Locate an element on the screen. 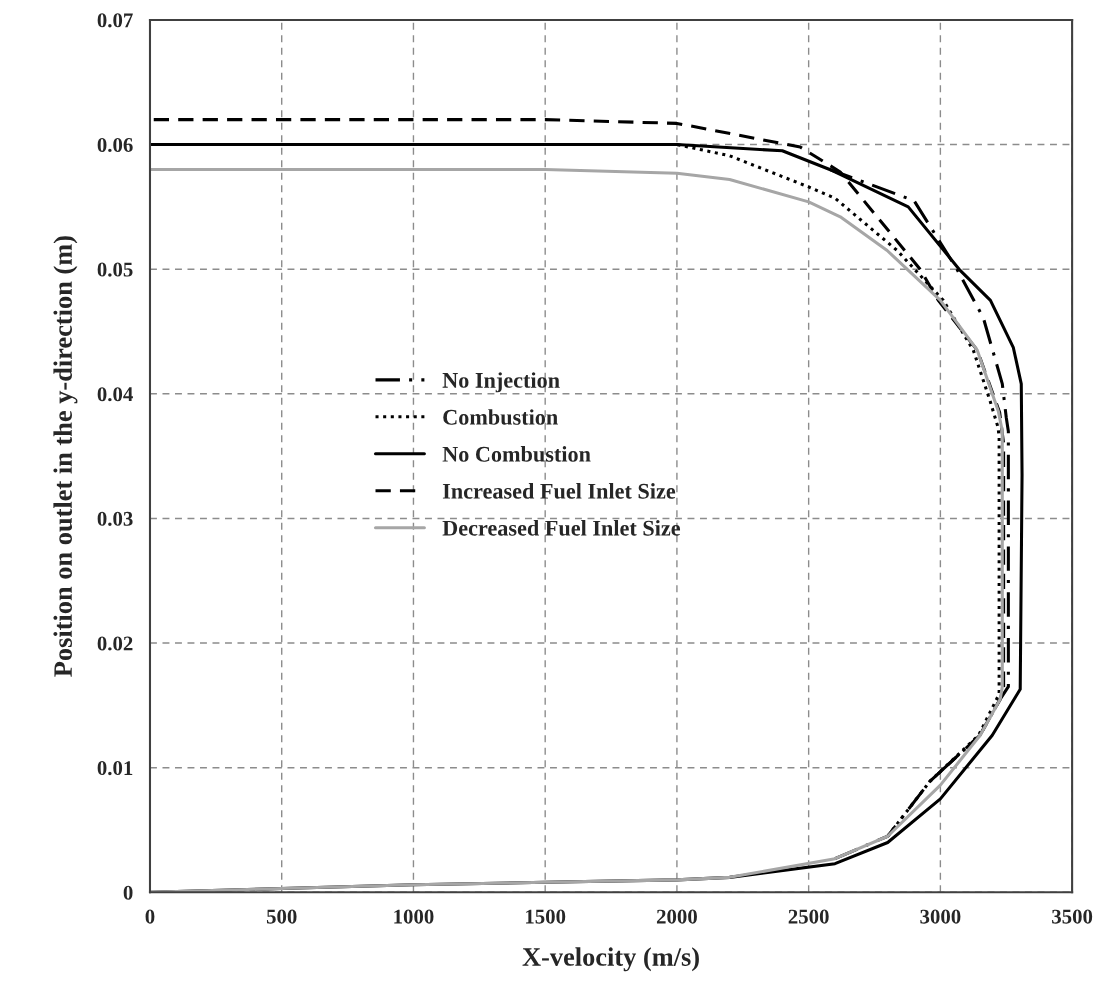 This screenshot has width=1111, height=997. y-tick-label: 0 is located at coordinates (128, 892).